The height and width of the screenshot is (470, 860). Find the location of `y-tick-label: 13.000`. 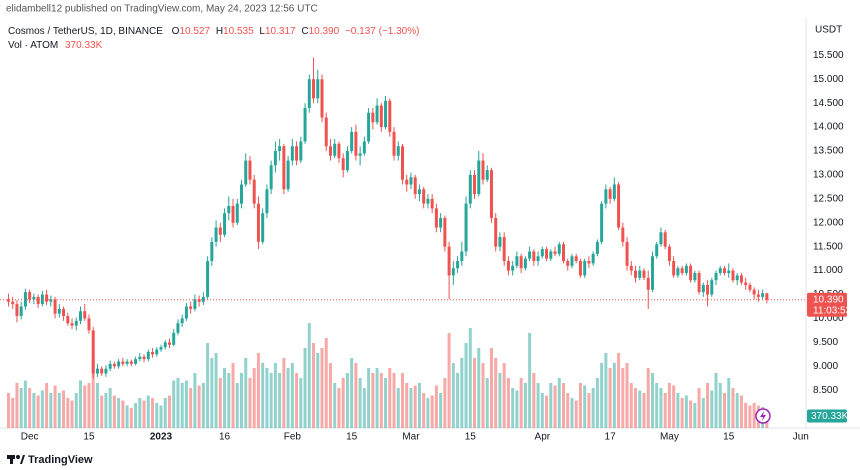

y-tick-label: 13.000 is located at coordinates (828, 175).